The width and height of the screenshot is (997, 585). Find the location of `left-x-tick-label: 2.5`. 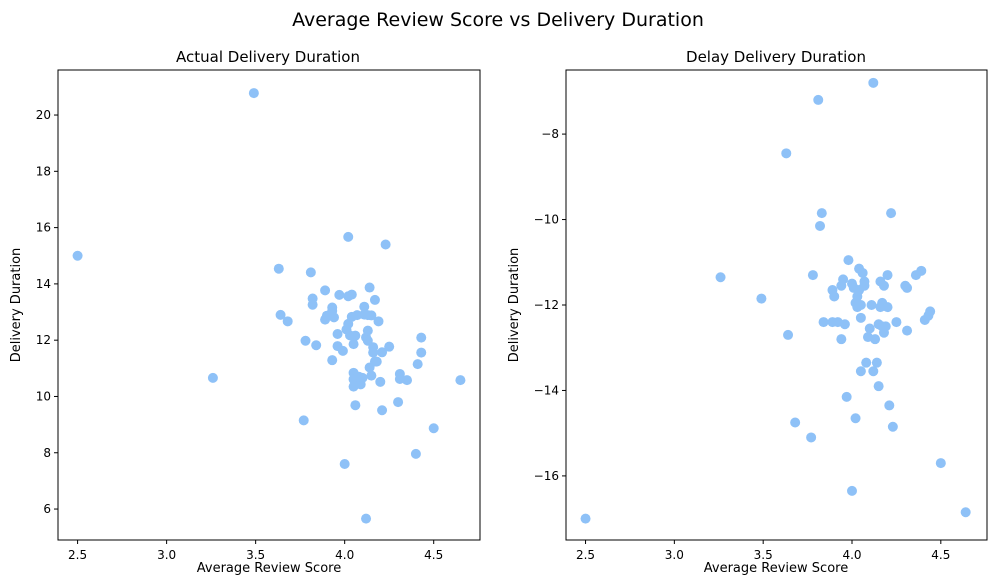

left-x-tick-label: 2.5 is located at coordinates (77, 555).